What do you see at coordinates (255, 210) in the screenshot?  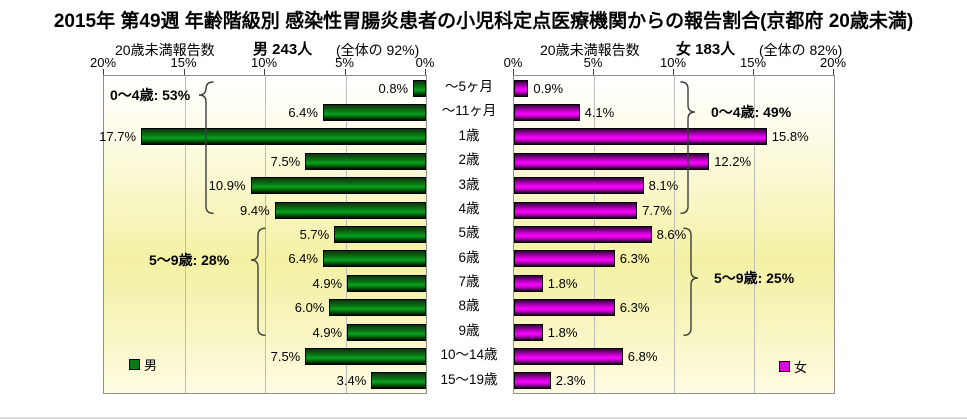 I see `bar-value-label: 9.4%` at bounding box center [255, 210].